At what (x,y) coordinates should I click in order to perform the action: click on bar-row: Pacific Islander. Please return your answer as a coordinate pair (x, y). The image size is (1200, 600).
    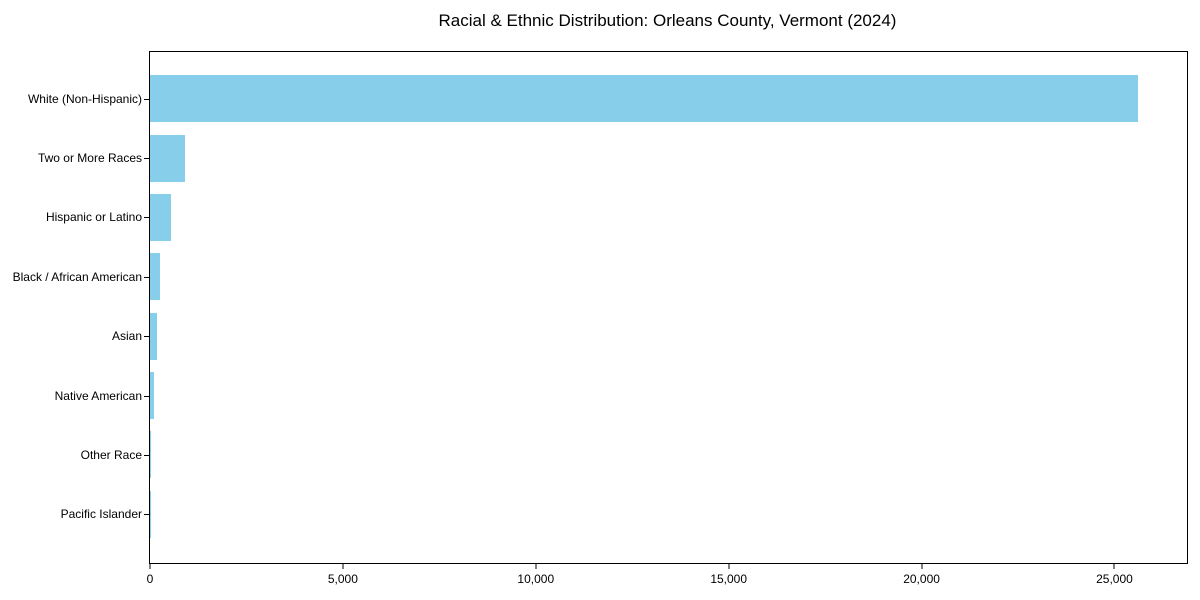
    Looking at the image, I should click on (624, 514).